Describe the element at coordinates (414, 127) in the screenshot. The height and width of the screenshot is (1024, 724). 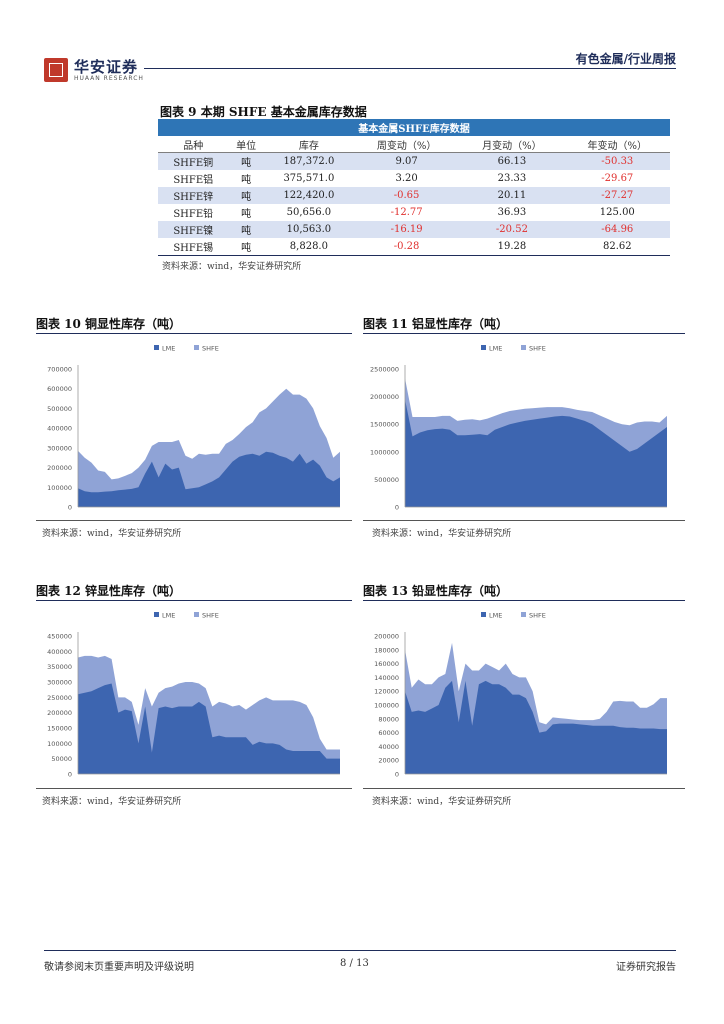
I see `table-band-title: 基本金属SHFE库存数据` at that location.